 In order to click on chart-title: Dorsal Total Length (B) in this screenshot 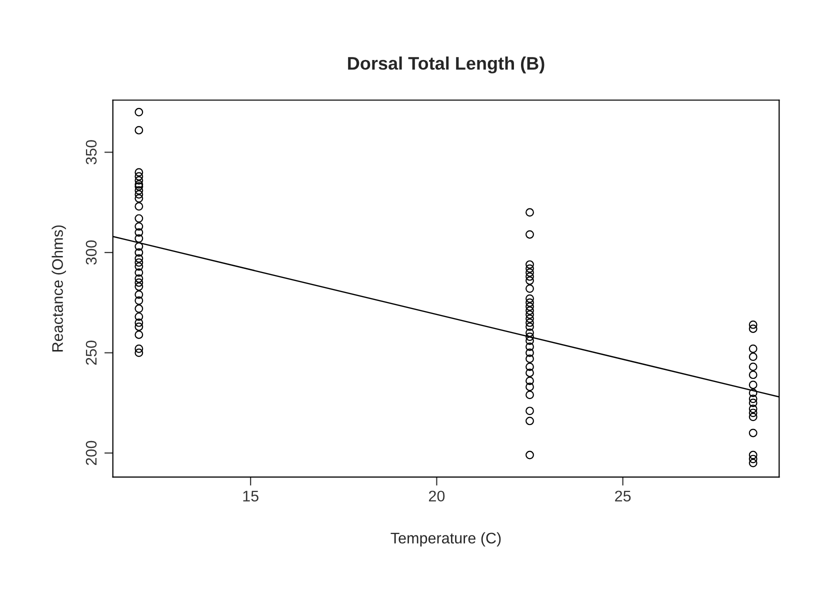, I will do `click(446, 65)`.